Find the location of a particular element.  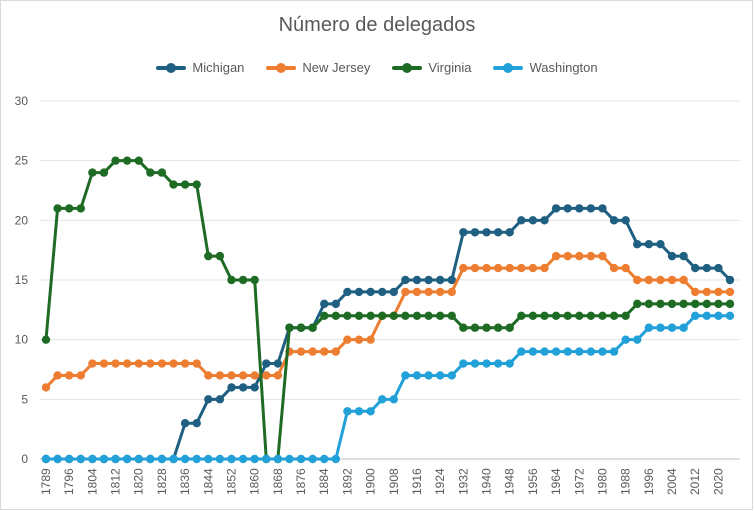

x-tick-label: 1884 is located at coordinates (324, 481).